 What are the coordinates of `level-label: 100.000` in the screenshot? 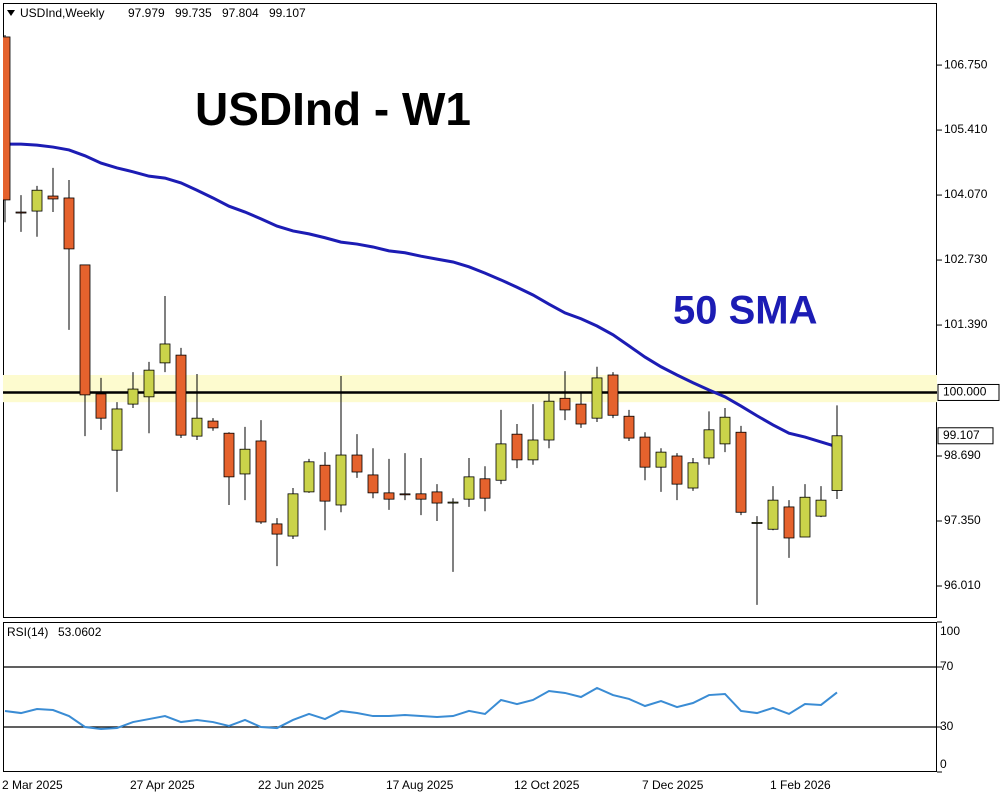 It's located at (965, 392).